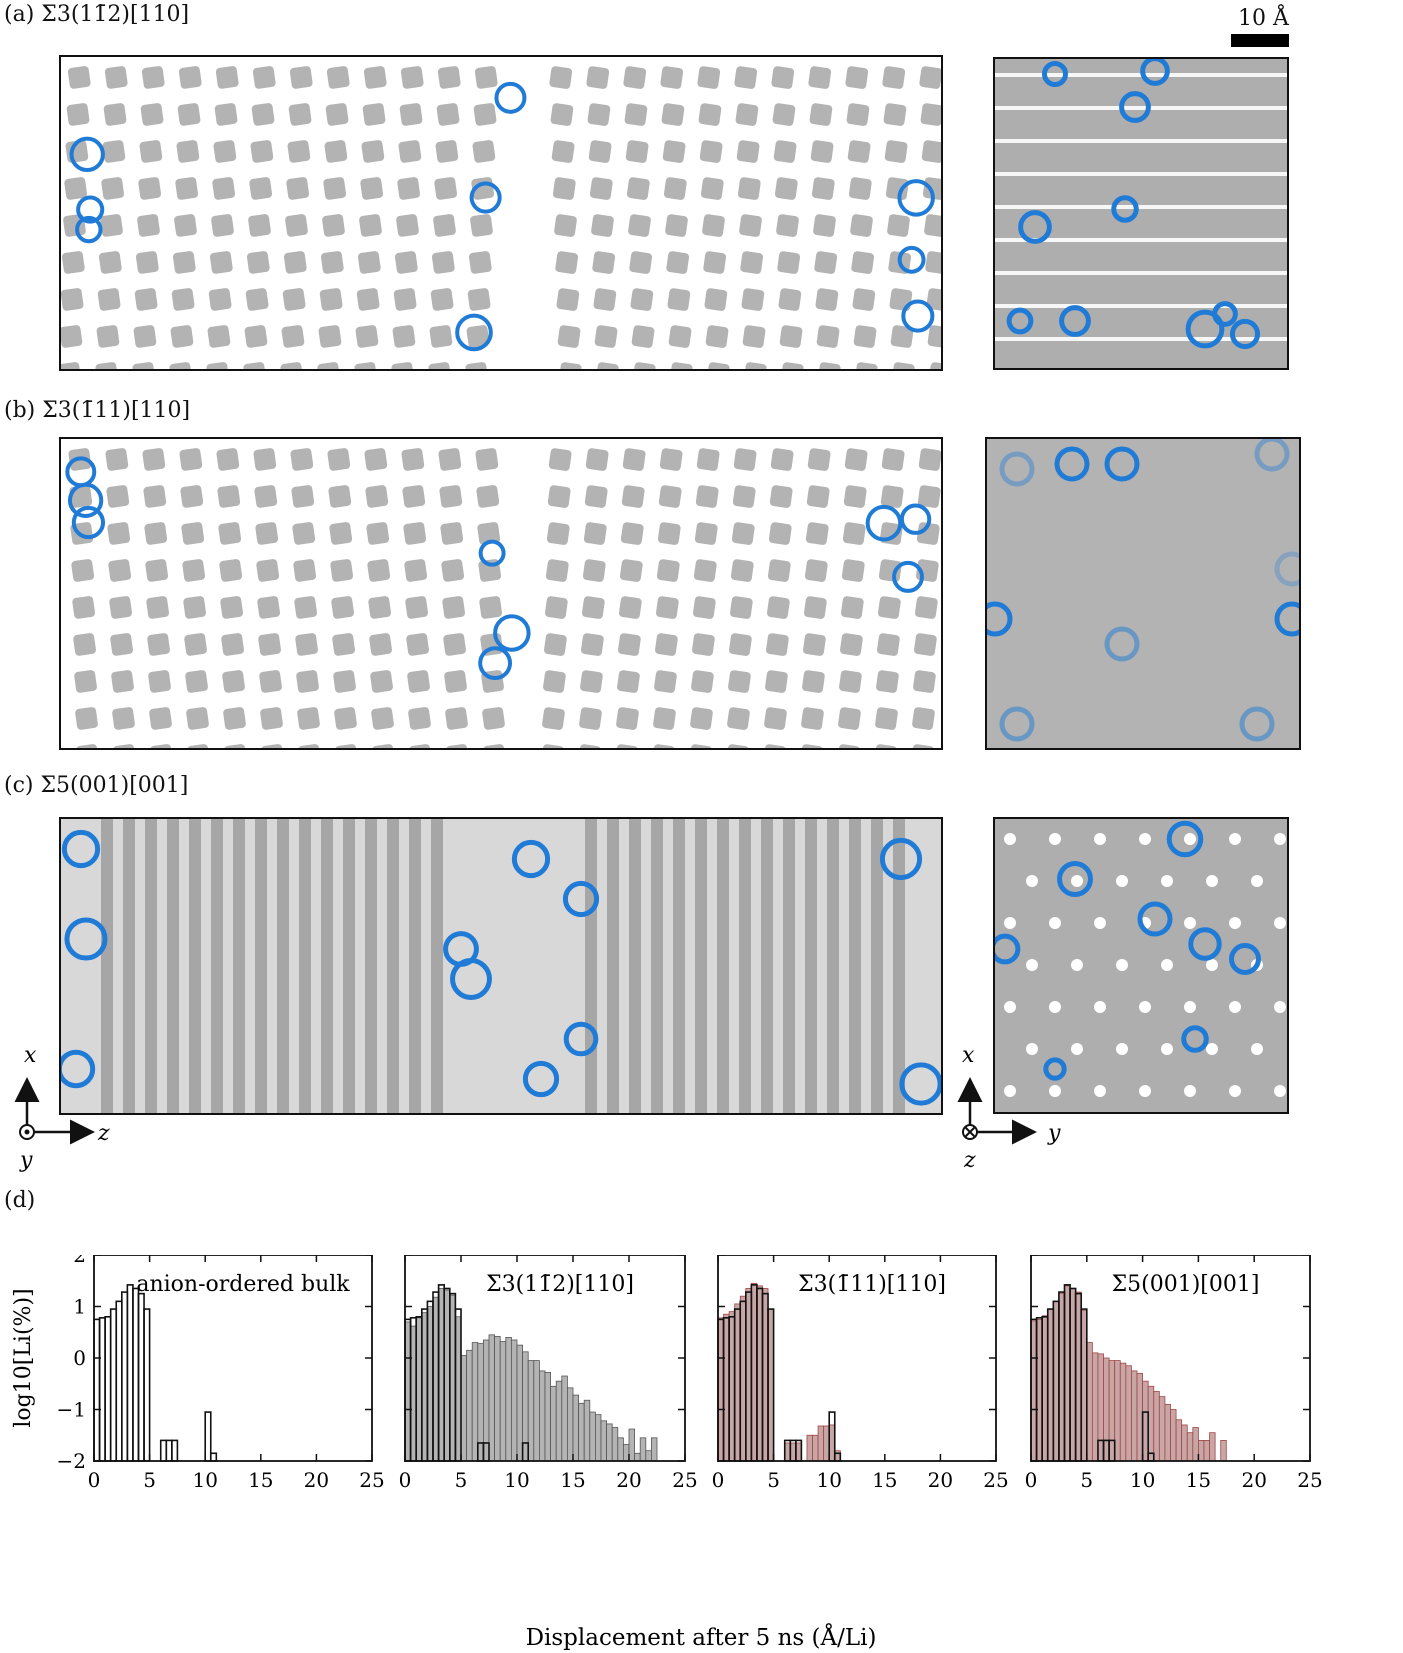 The width and height of the screenshot is (1403, 1653). What do you see at coordinates (260, 1480) in the screenshot?
I see `x-tick-label: 15` at bounding box center [260, 1480].